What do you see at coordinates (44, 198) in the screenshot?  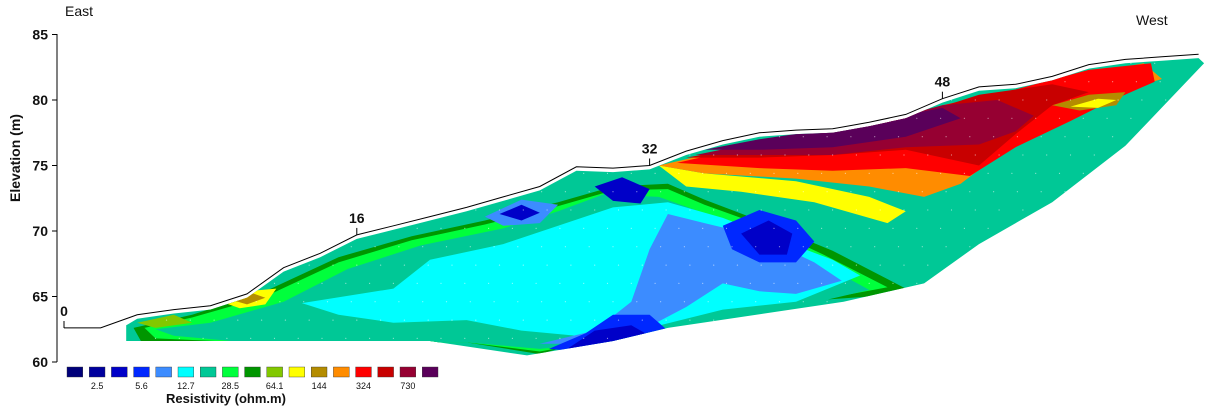 I see `y-axis-ticks: 60 65 70 75 80 85` at bounding box center [44, 198].